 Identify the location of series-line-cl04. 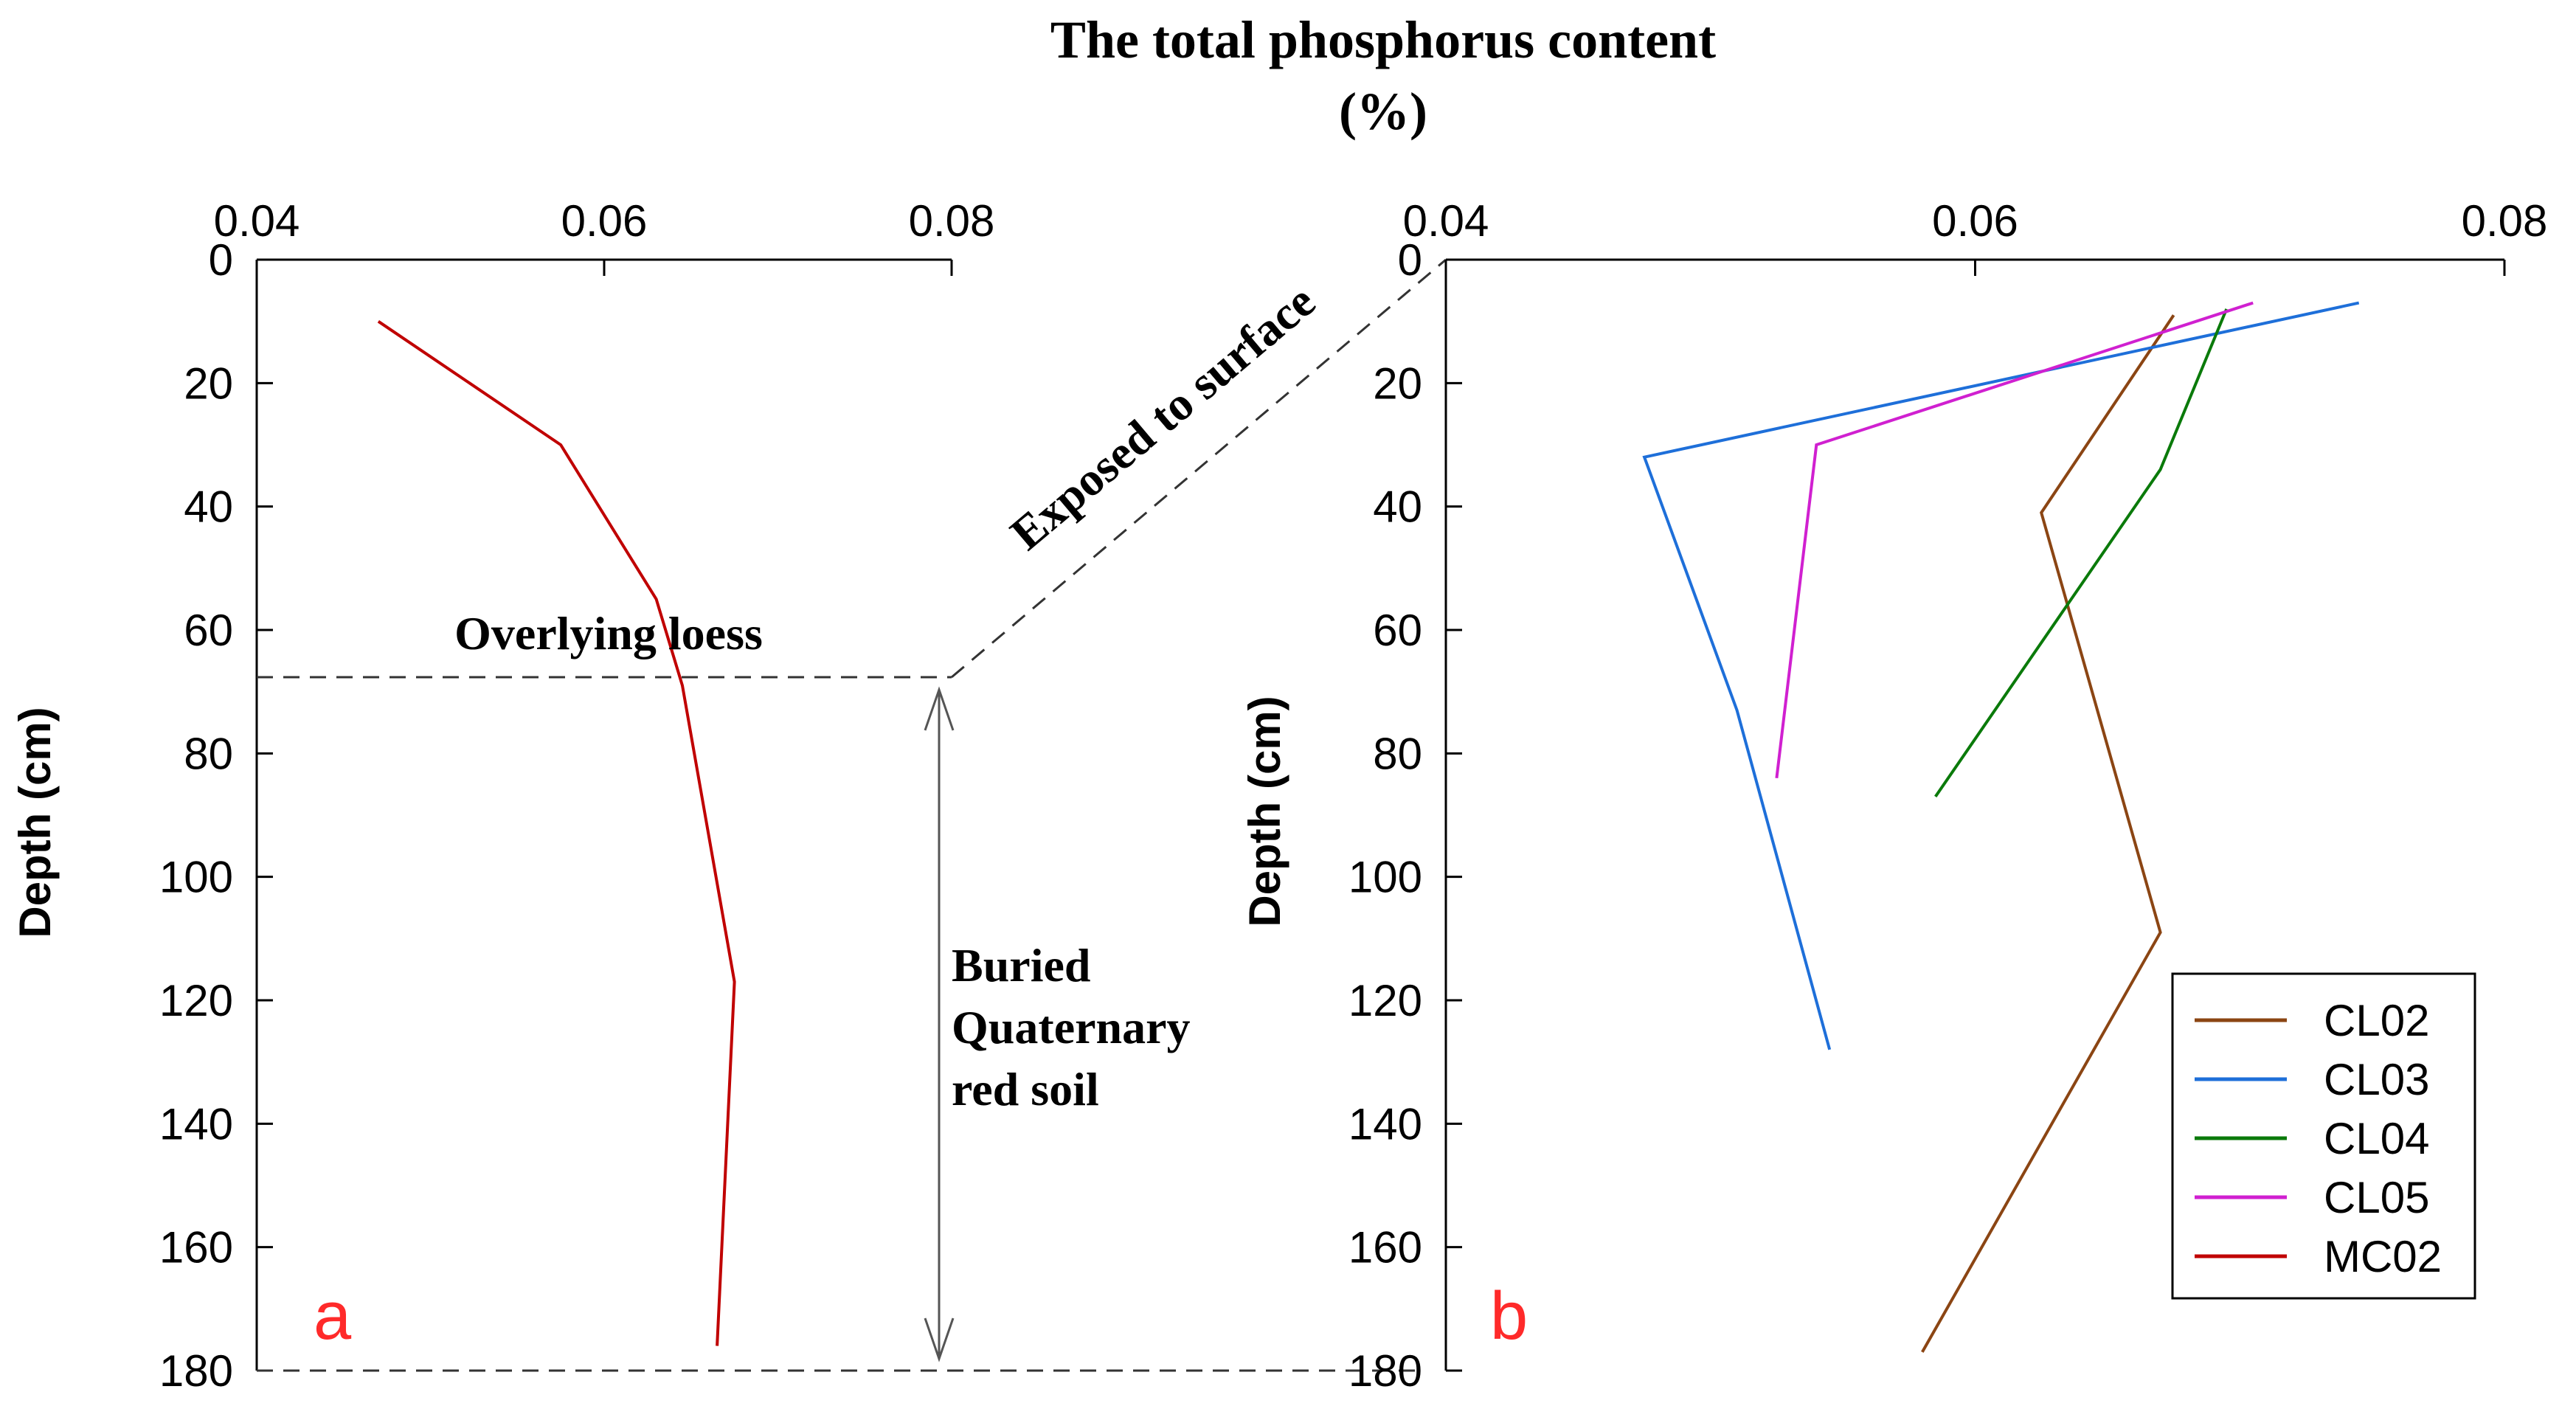
(2082, 553).